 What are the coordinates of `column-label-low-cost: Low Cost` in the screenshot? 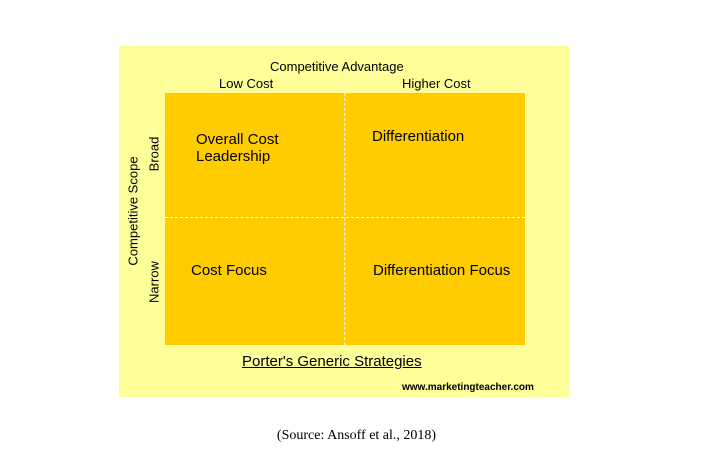 It's located at (246, 83).